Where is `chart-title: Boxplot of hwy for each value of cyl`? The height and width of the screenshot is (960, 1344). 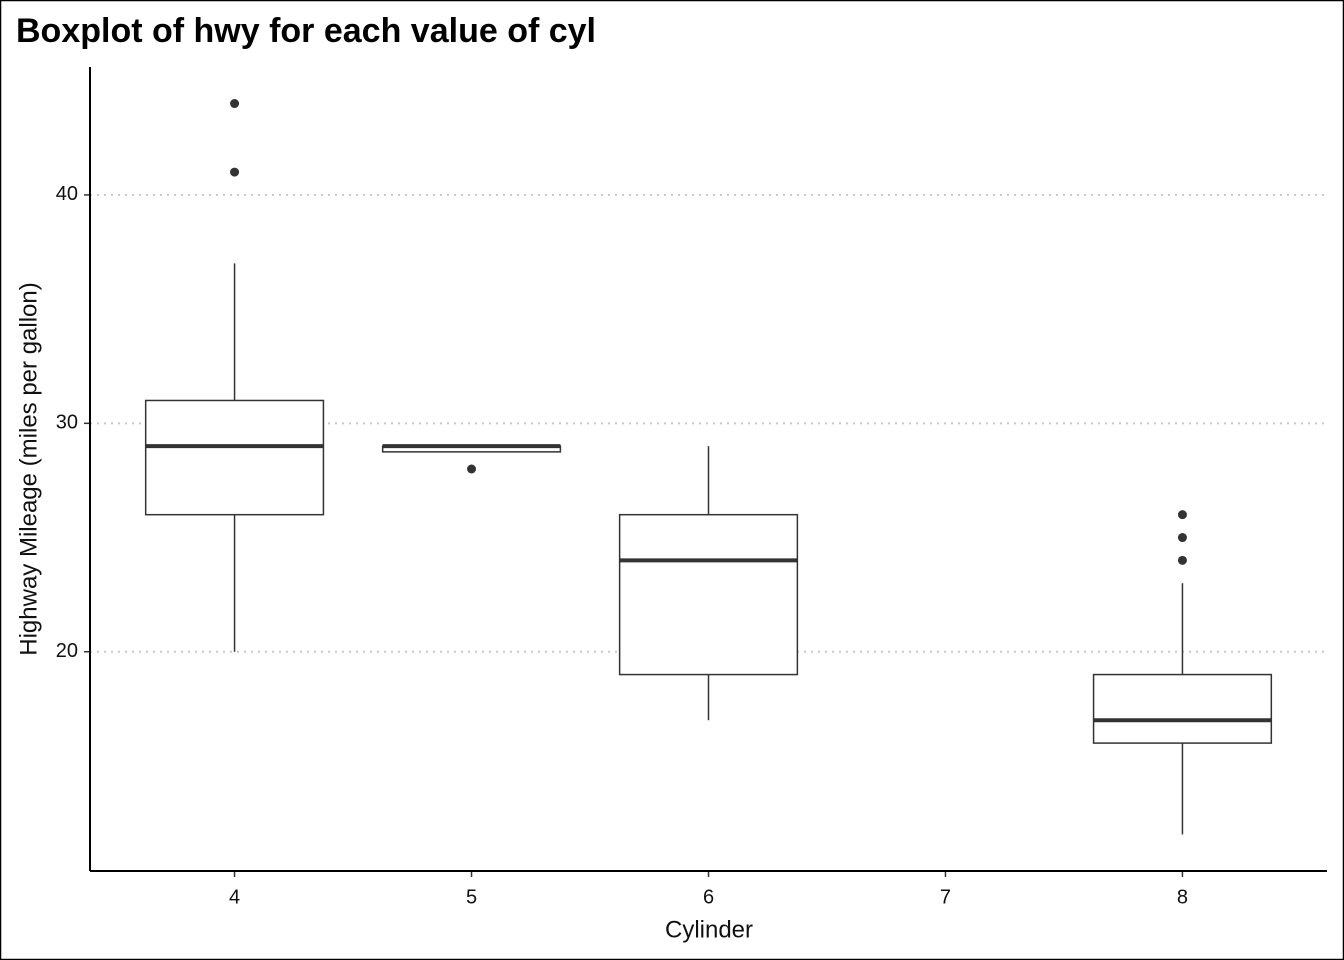 chart-title: Boxplot of hwy for each value of cyl is located at coordinates (306, 31).